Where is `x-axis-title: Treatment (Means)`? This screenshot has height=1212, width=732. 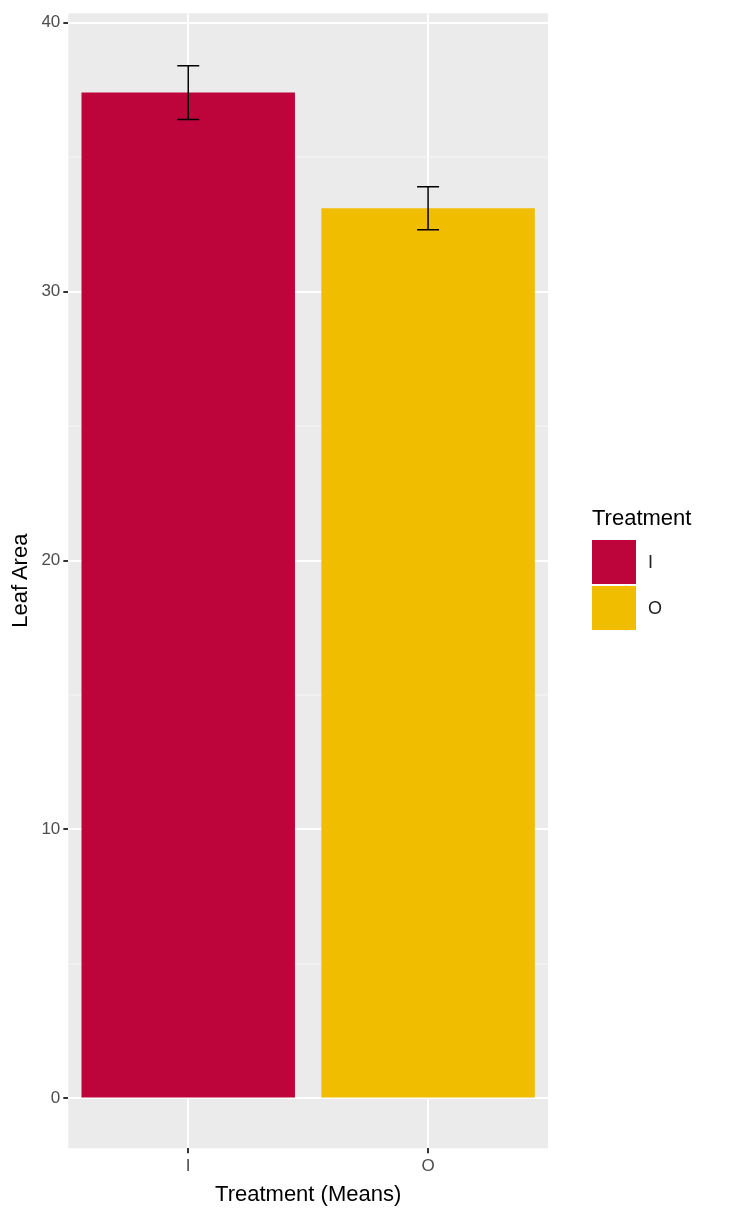
x-axis-title: Treatment (Means) is located at coordinates (308, 1193).